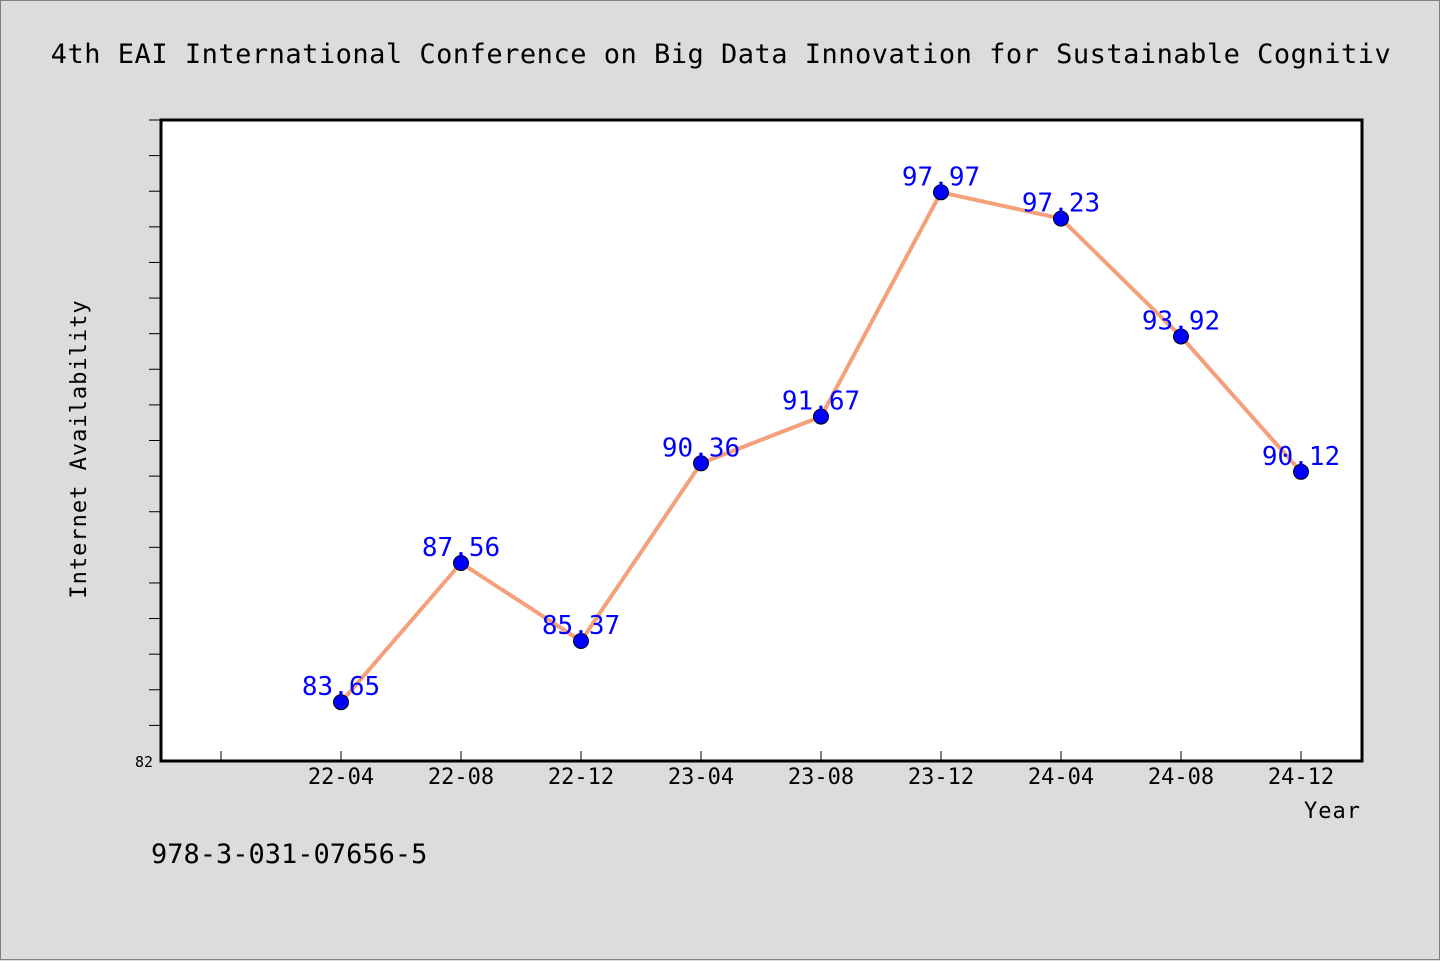 This screenshot has height=961, width=1440. Describe the element at coordinates (1301, 777) in the screenshot. I see `x-tick-label: 24-12` at that location.